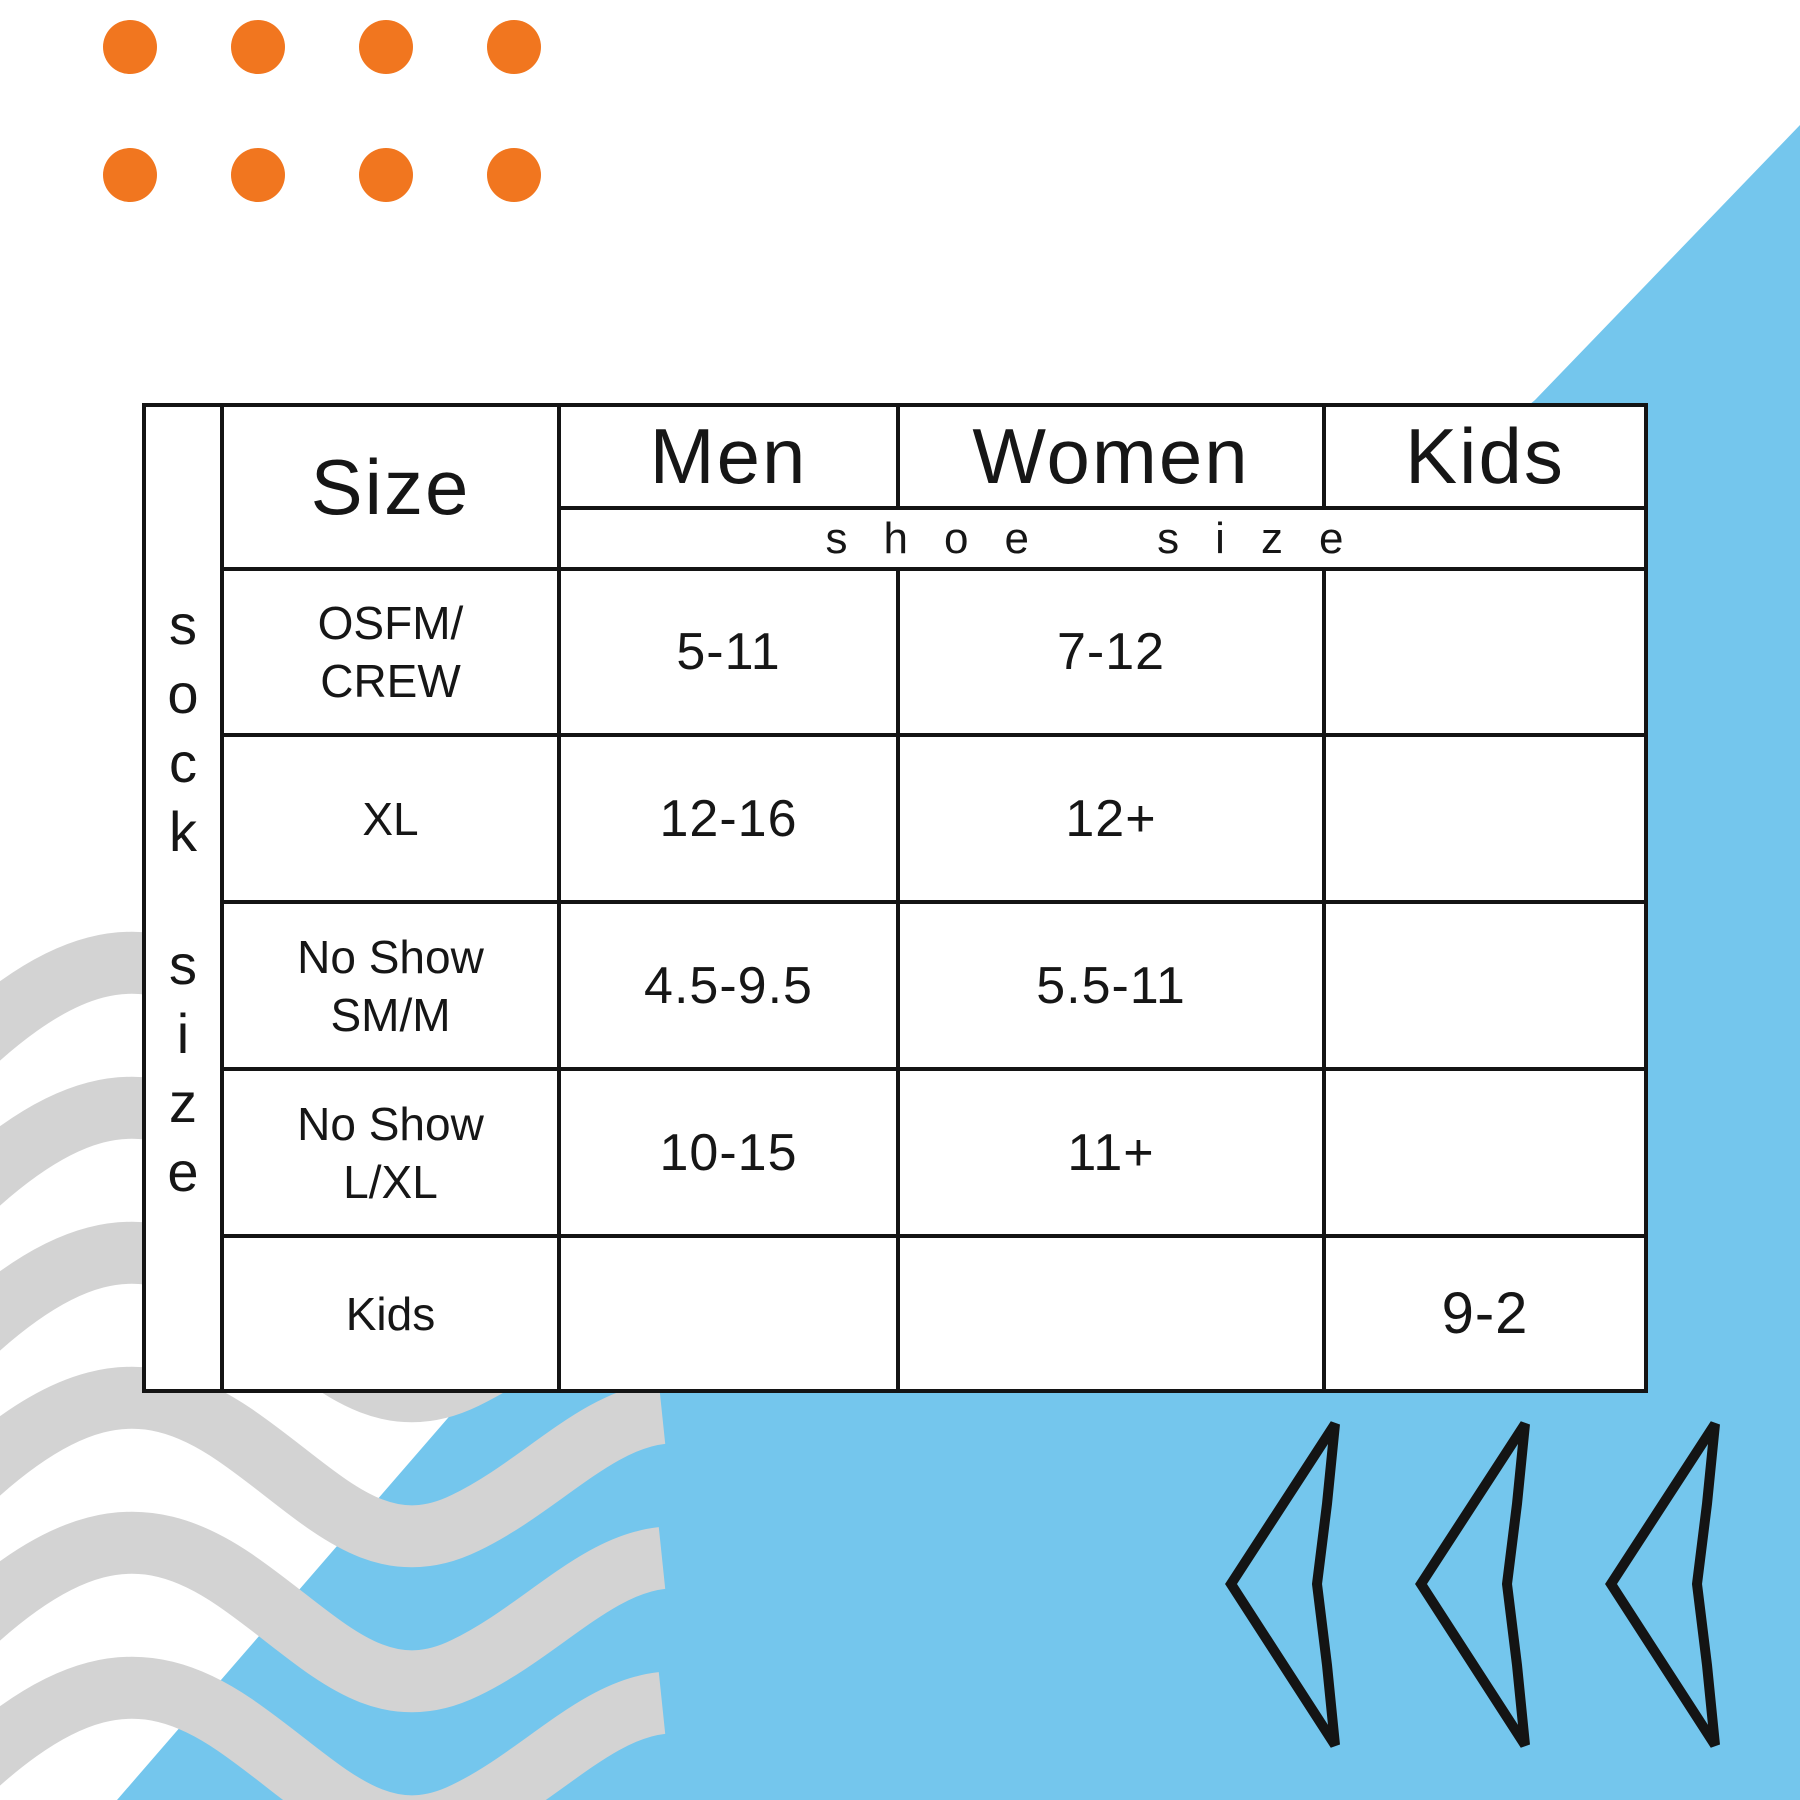 This screenshot has height=1800, width=1800. I want to click on cell-women: 12+, so click(1111, 818).